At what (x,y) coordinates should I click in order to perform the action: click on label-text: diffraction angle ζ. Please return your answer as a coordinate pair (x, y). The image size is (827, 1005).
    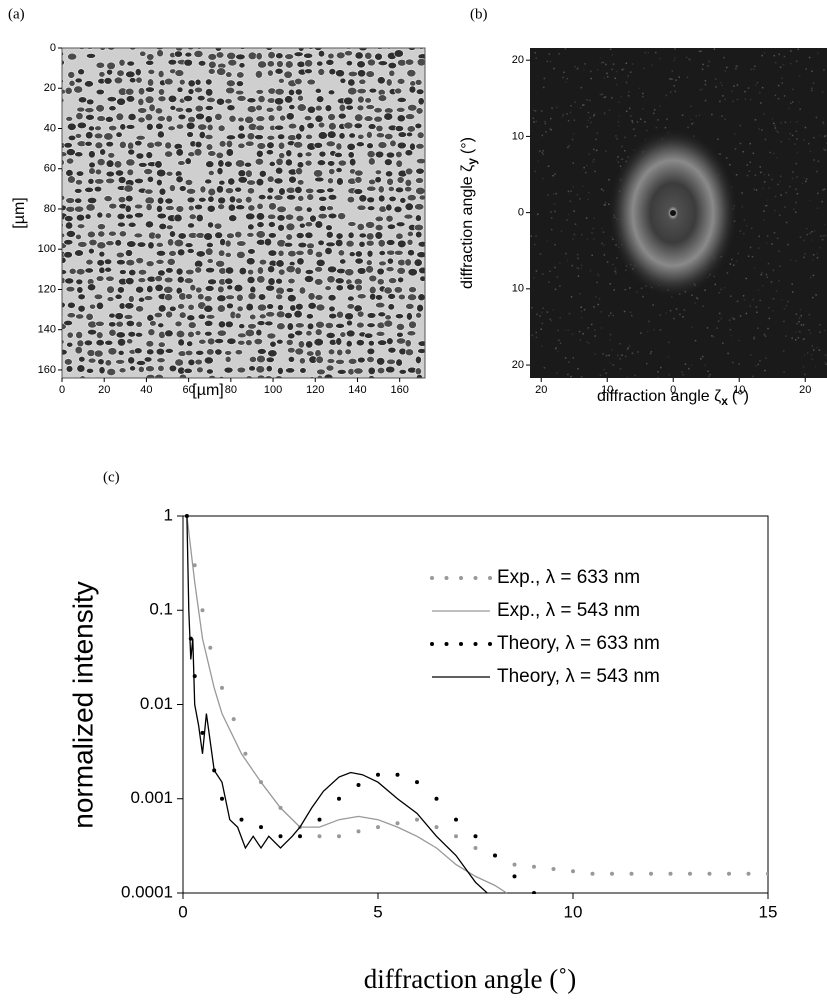
    Looking at the image, I should click on (467, 227).